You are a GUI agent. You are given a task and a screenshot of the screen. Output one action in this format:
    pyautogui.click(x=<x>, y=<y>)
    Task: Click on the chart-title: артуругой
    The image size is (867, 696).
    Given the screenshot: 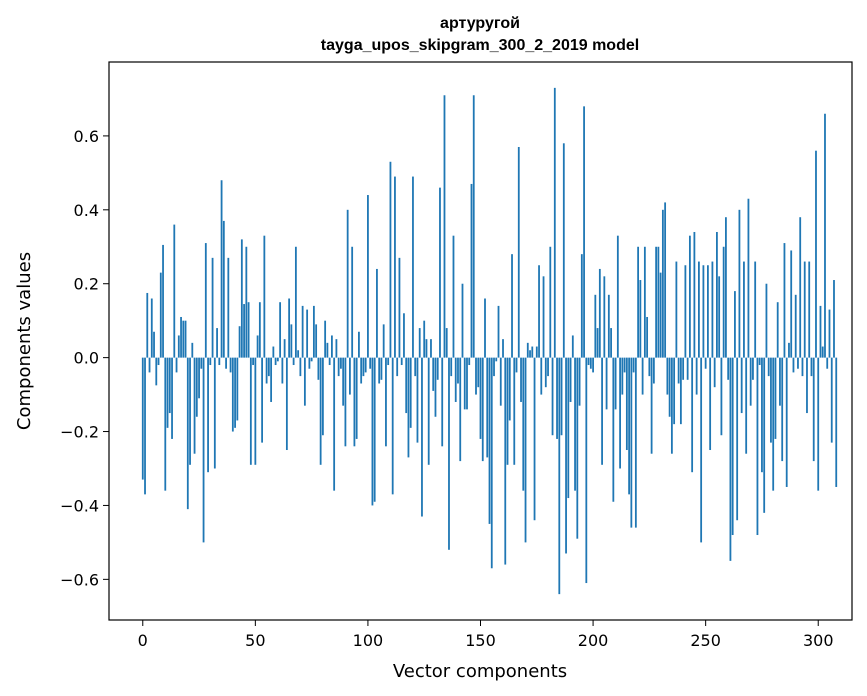 What is the action you would take?
    pyautogui.click(x=480, y=23)
    